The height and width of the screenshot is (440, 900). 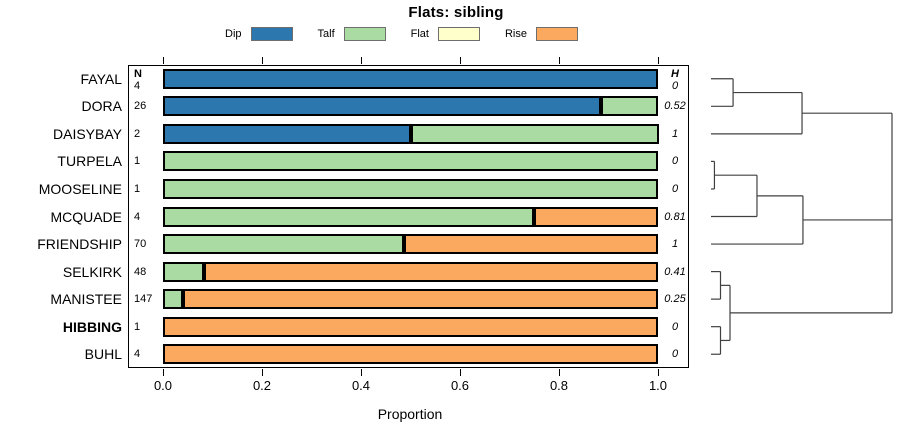 I want to click on x-tick-label: 0.8, so click(x=559, y=385).